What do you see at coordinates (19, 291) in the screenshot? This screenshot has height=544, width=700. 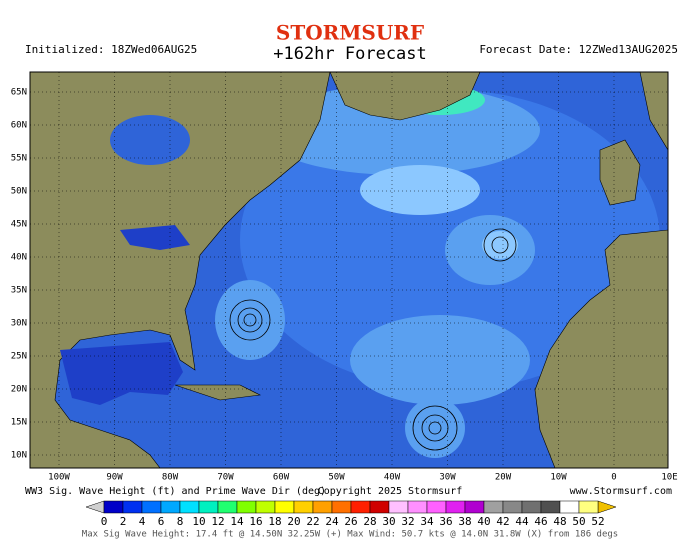 I see `lat-label: 35N` at bounding box center [19, 291].